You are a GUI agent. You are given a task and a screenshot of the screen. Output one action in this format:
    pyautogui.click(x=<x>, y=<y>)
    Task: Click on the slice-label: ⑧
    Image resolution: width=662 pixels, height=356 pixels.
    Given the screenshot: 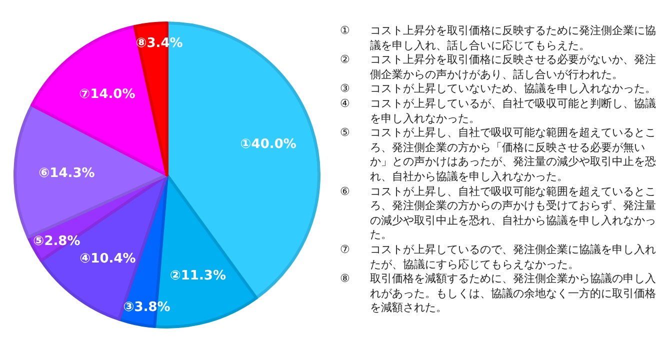 What is the action you would take?
    pyautogui.click(x=141, y=43)
    